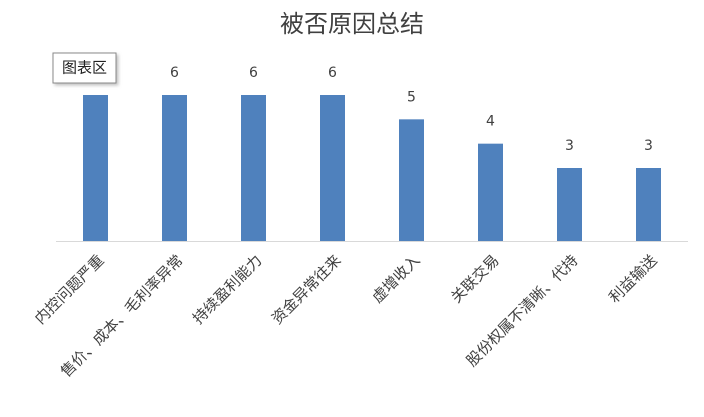 The height and width of the screenshot is (417, 704). Describe the element at coordinates (632, 278) in the screenshot. I see `x-tick-label: 利益输送` at that location.